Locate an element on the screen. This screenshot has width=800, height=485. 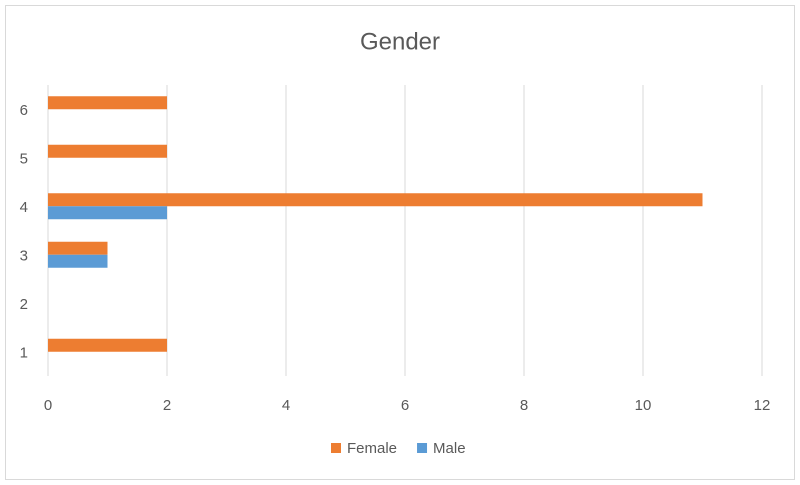
x-tick-label: 6 is located at coordinates (405, 405).